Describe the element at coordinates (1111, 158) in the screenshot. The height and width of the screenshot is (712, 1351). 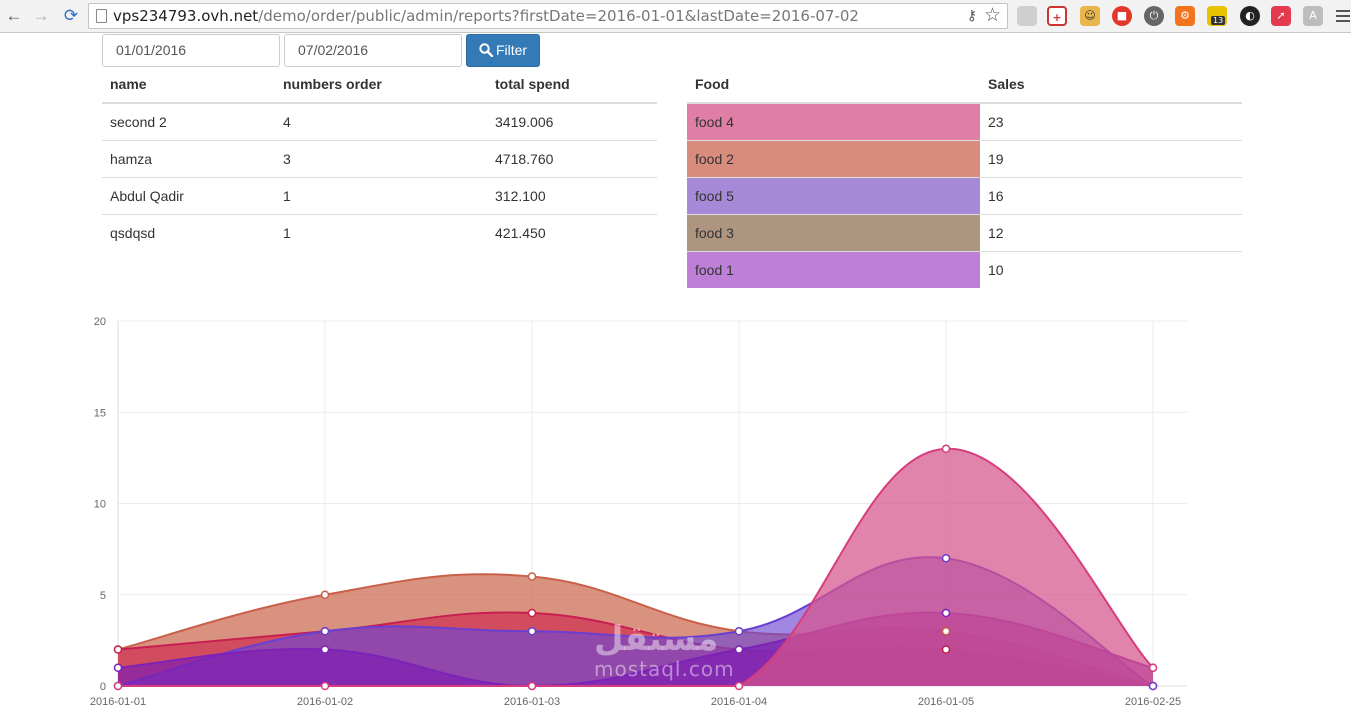
I see `food-sales: 19` at that location.